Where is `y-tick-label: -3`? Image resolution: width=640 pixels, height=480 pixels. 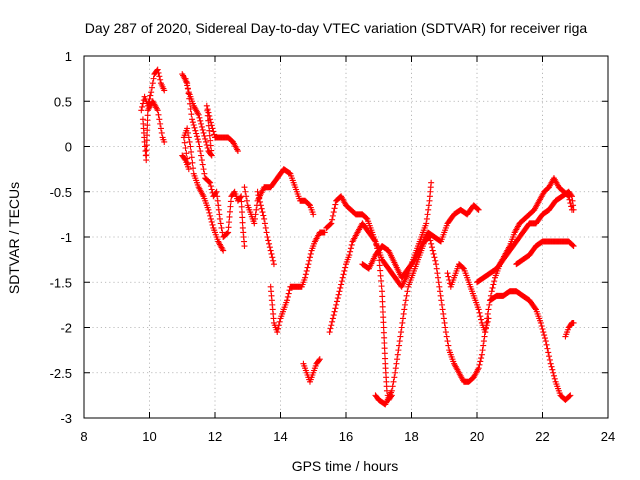
y-tick-label: -3 is located at coordinates (66, 418).